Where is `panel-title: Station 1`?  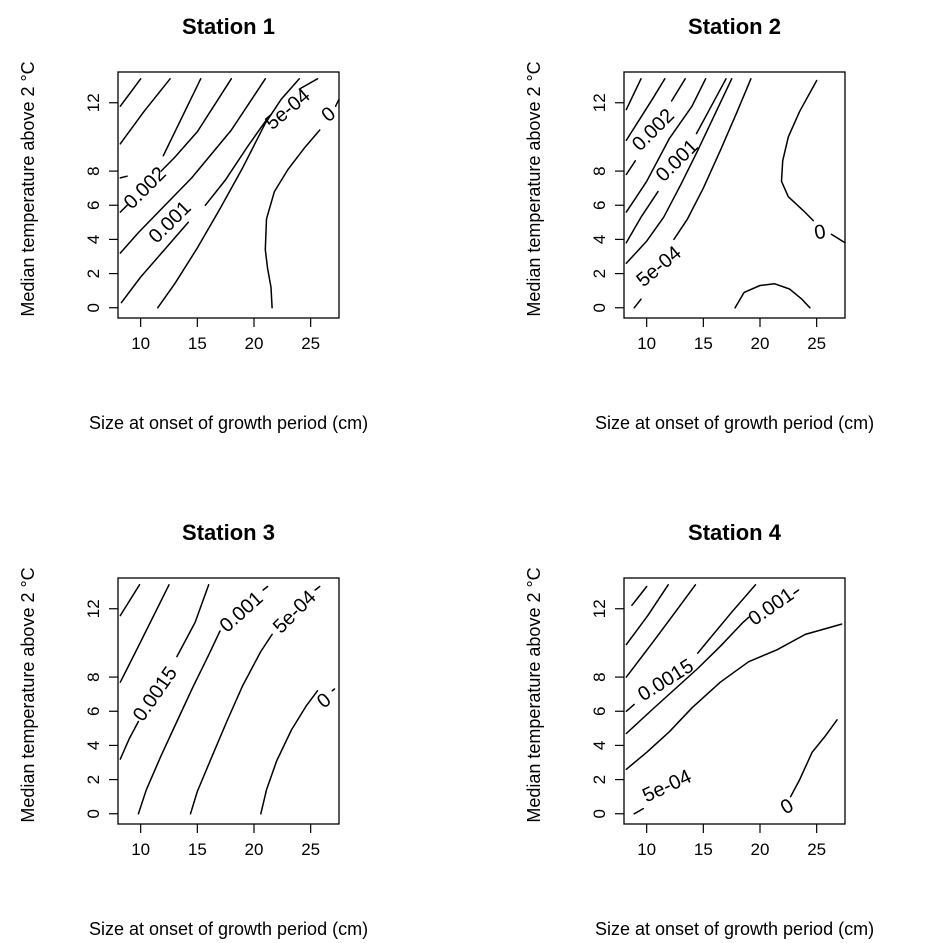
panel-title: Station 1 is located at coordinates (228, 26).